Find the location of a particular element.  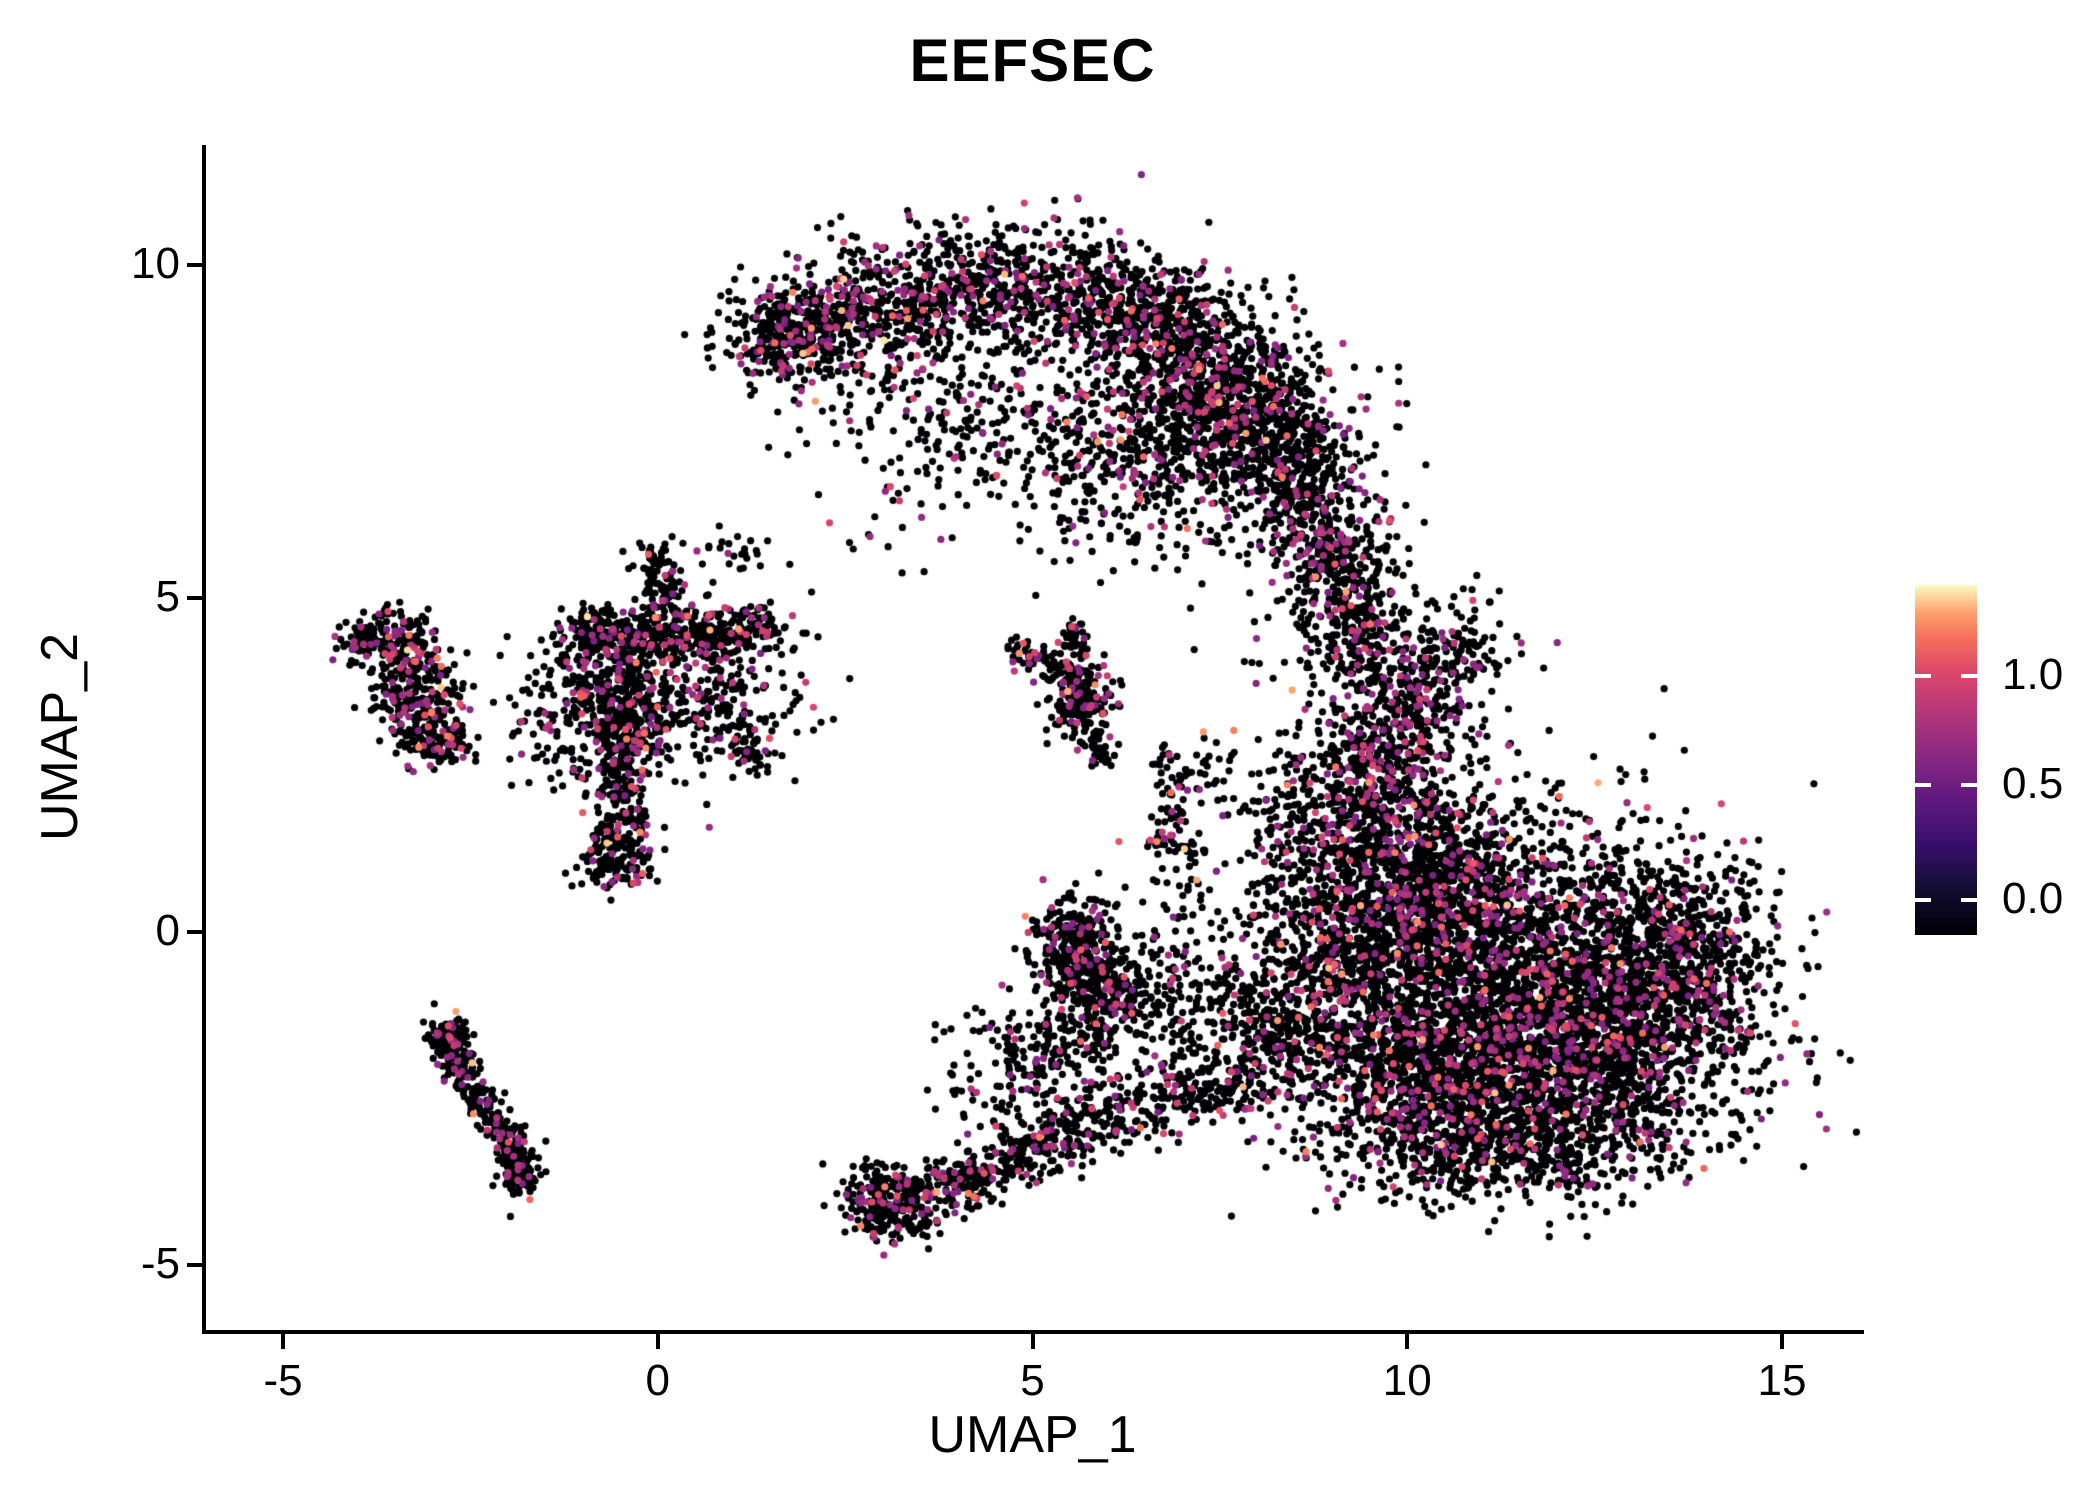

x-tick-label: -5 is located at coordinates (283, 1380).